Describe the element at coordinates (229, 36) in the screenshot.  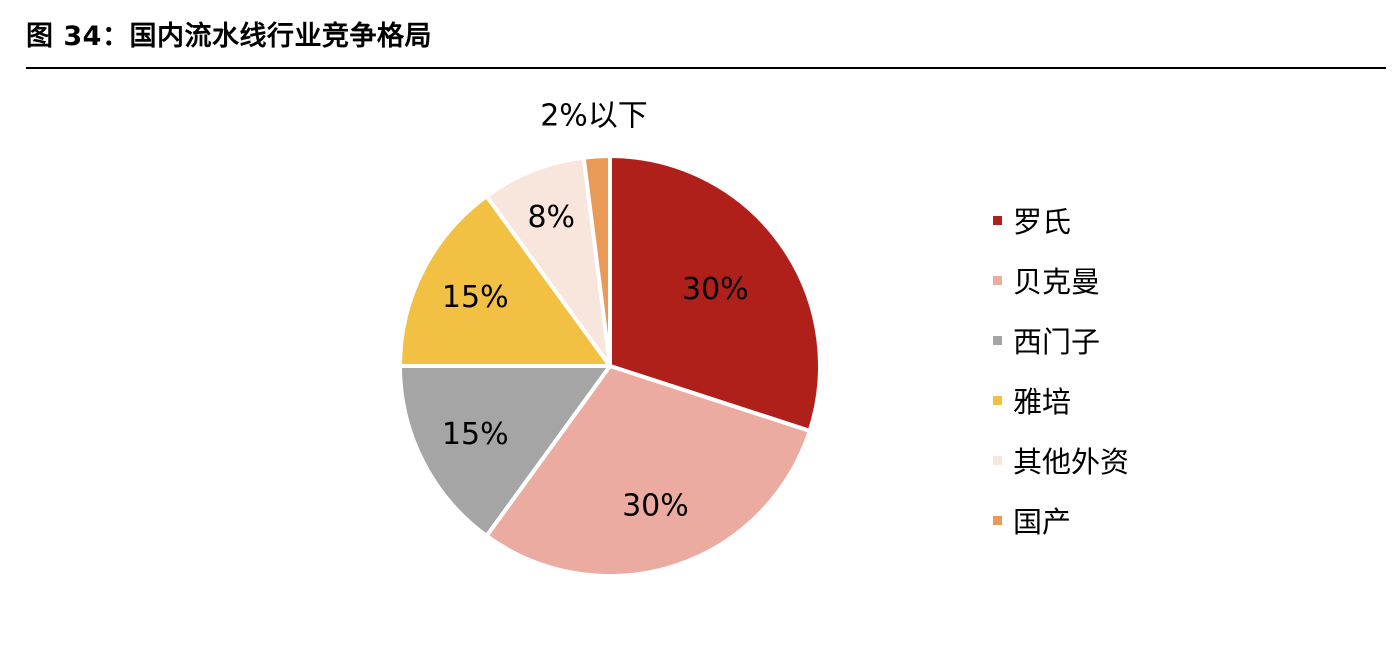
I see `figure-title: 图 34：国内流水线行业竞争格局` at that location.